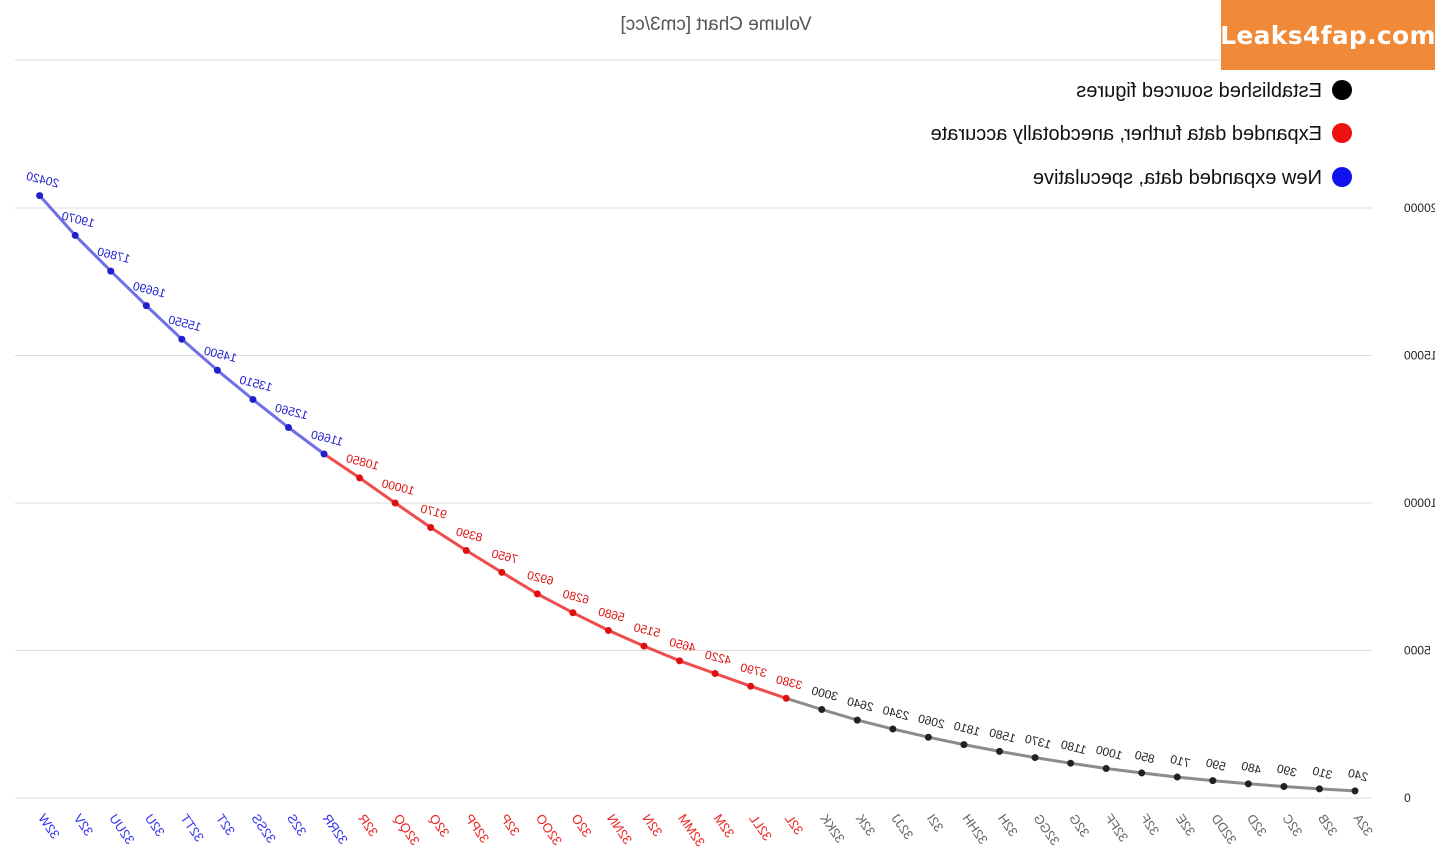 The width and height of the screenshot is (1435, 858). Describe the element at coordinates (1363, 825) in the screenshot. I see `x-tick-label: 32A` at that location.